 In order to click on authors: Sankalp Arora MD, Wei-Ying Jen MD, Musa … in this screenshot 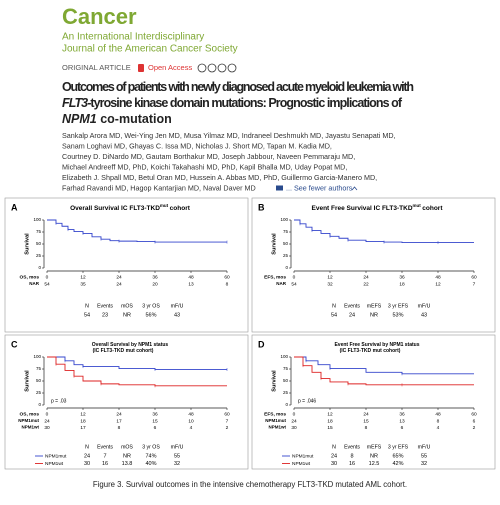, I will do `click(229, 162)`.